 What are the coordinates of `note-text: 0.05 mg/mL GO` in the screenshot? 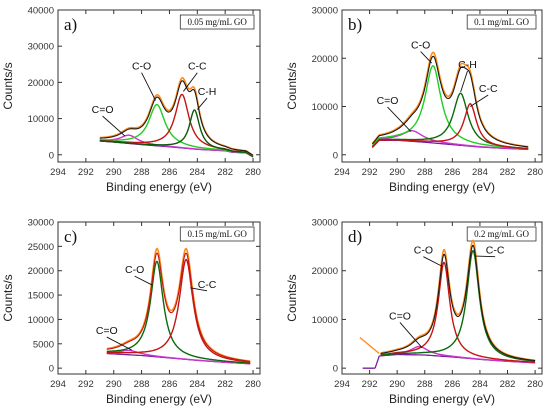 It's located at (217, 22).